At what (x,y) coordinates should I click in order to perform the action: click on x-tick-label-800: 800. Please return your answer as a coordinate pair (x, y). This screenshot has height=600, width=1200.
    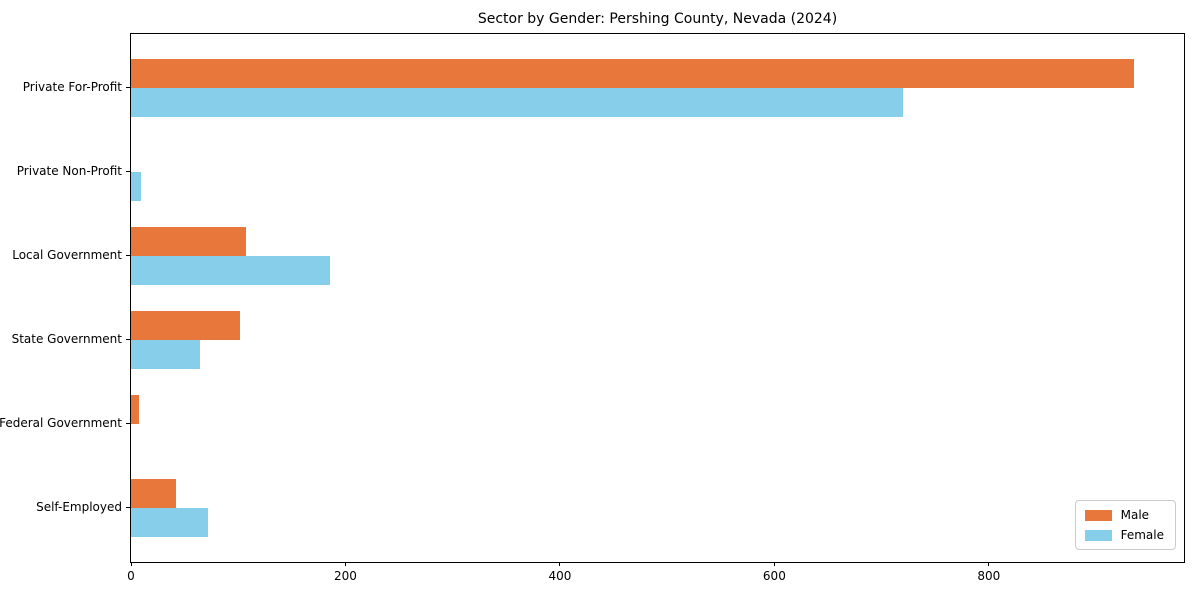
    Looking at the image, I should click on (989, 576).